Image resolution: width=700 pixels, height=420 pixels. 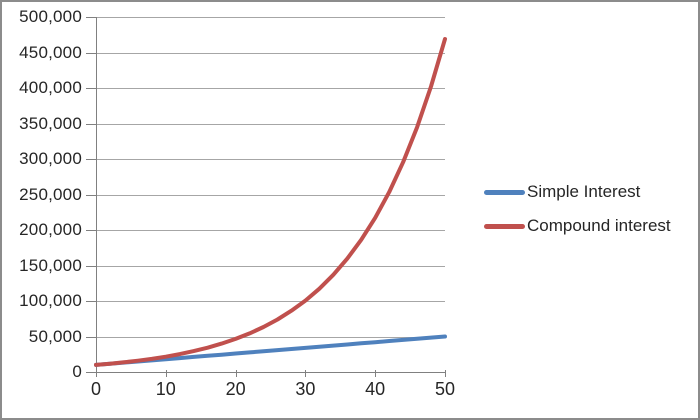 I want to click on legend-label-compound-interest: Compound interest, so click(x=599, y=225).